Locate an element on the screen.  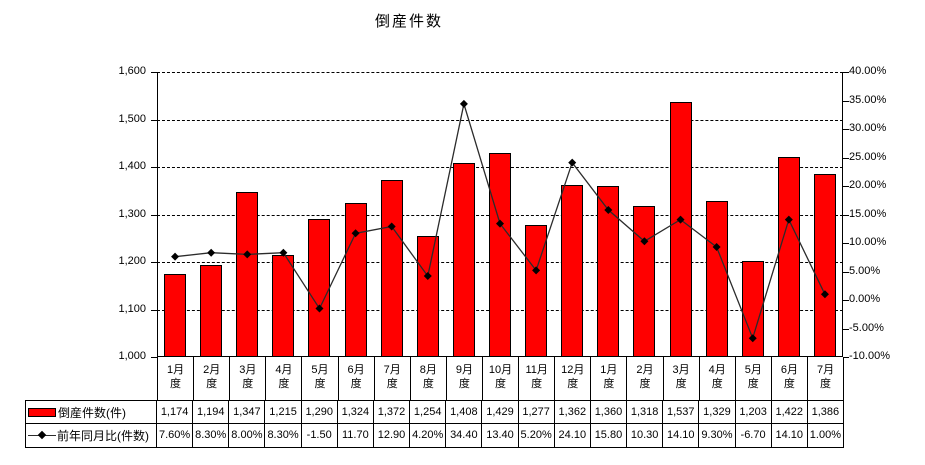
y-axis-right-label: 20.00% is located at coordinates (868, 185).